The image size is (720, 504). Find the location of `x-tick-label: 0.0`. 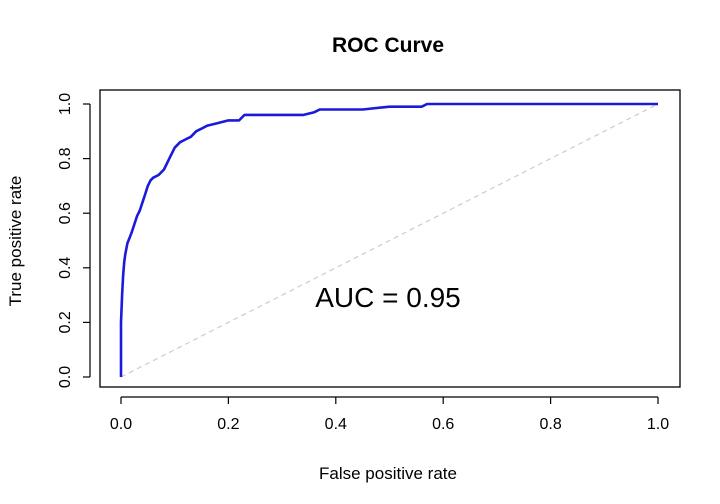

x-tick-label: 0.0 is located at coordinates (121, 424).